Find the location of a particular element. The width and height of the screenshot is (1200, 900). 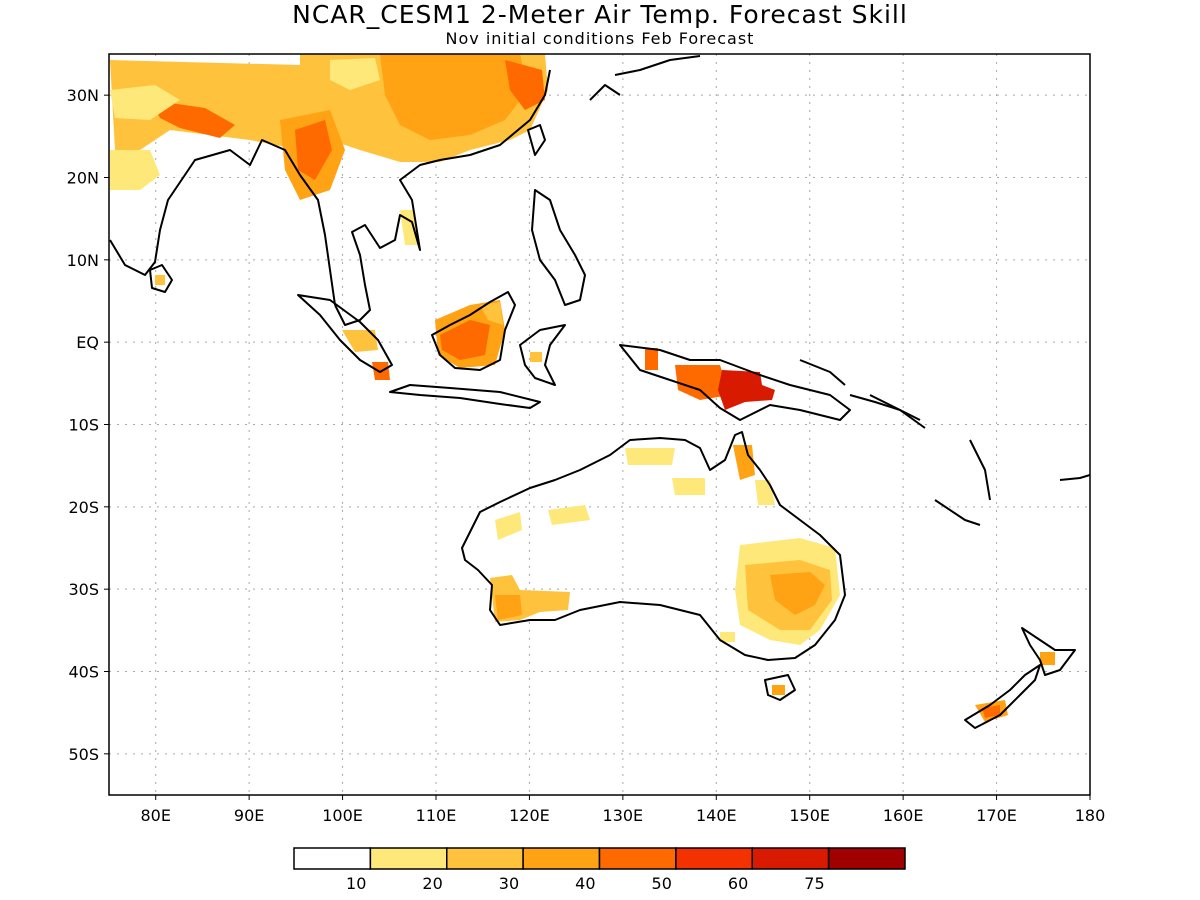

colorbar-label: 60 is located at coordinates (738, 883).